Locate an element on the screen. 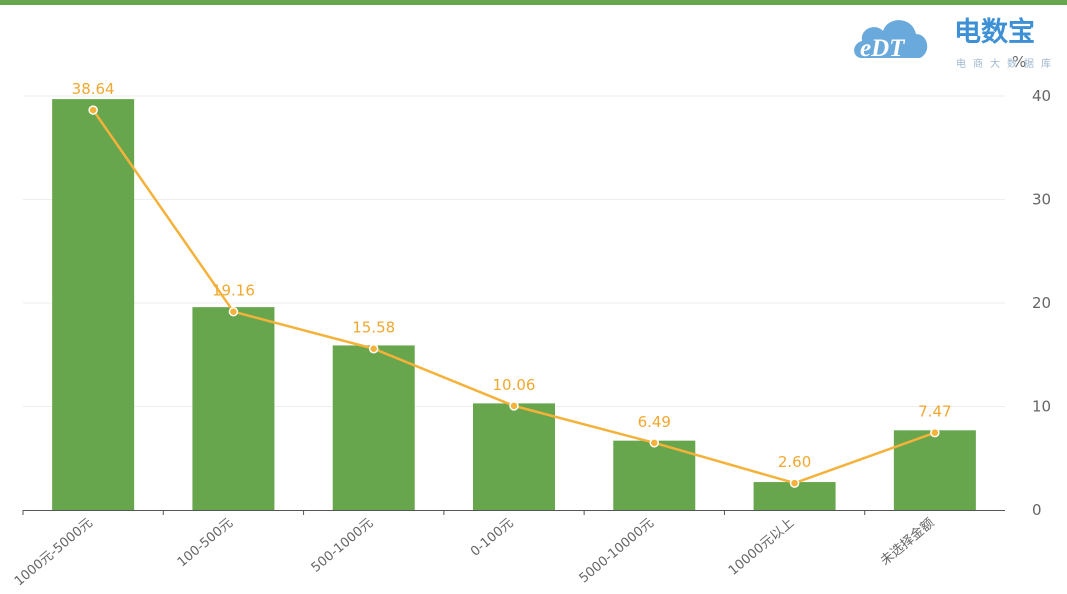  logo-subtitle: 电商大数据库 is located at coordinates (1007, 63).